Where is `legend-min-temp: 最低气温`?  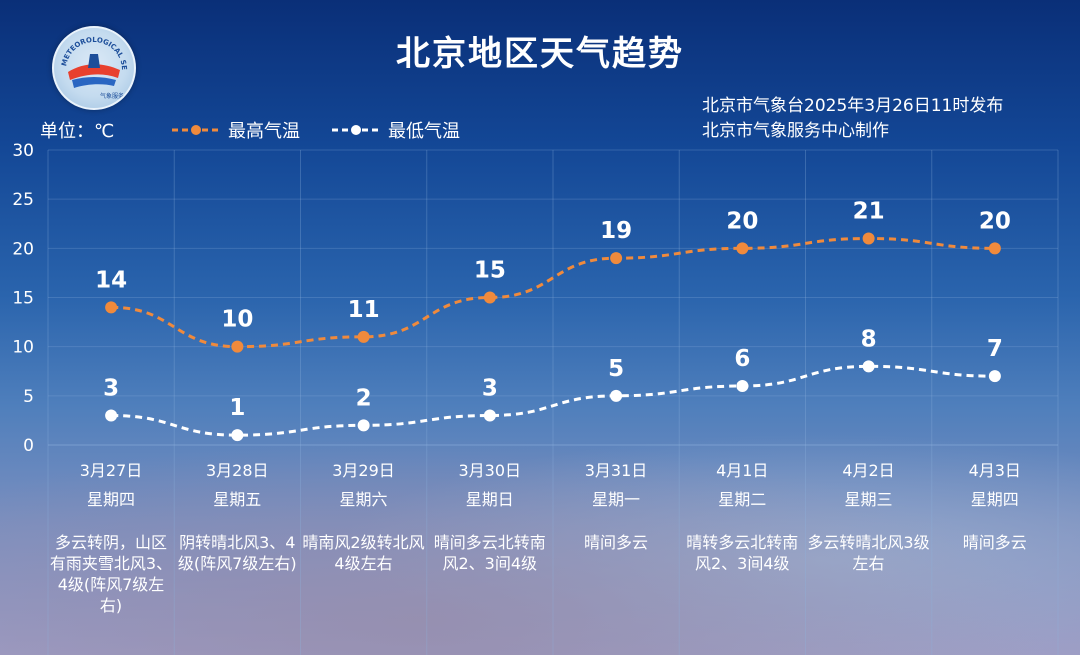 legend-min-temp: 最低气温 is located at coordinates (395, 130).